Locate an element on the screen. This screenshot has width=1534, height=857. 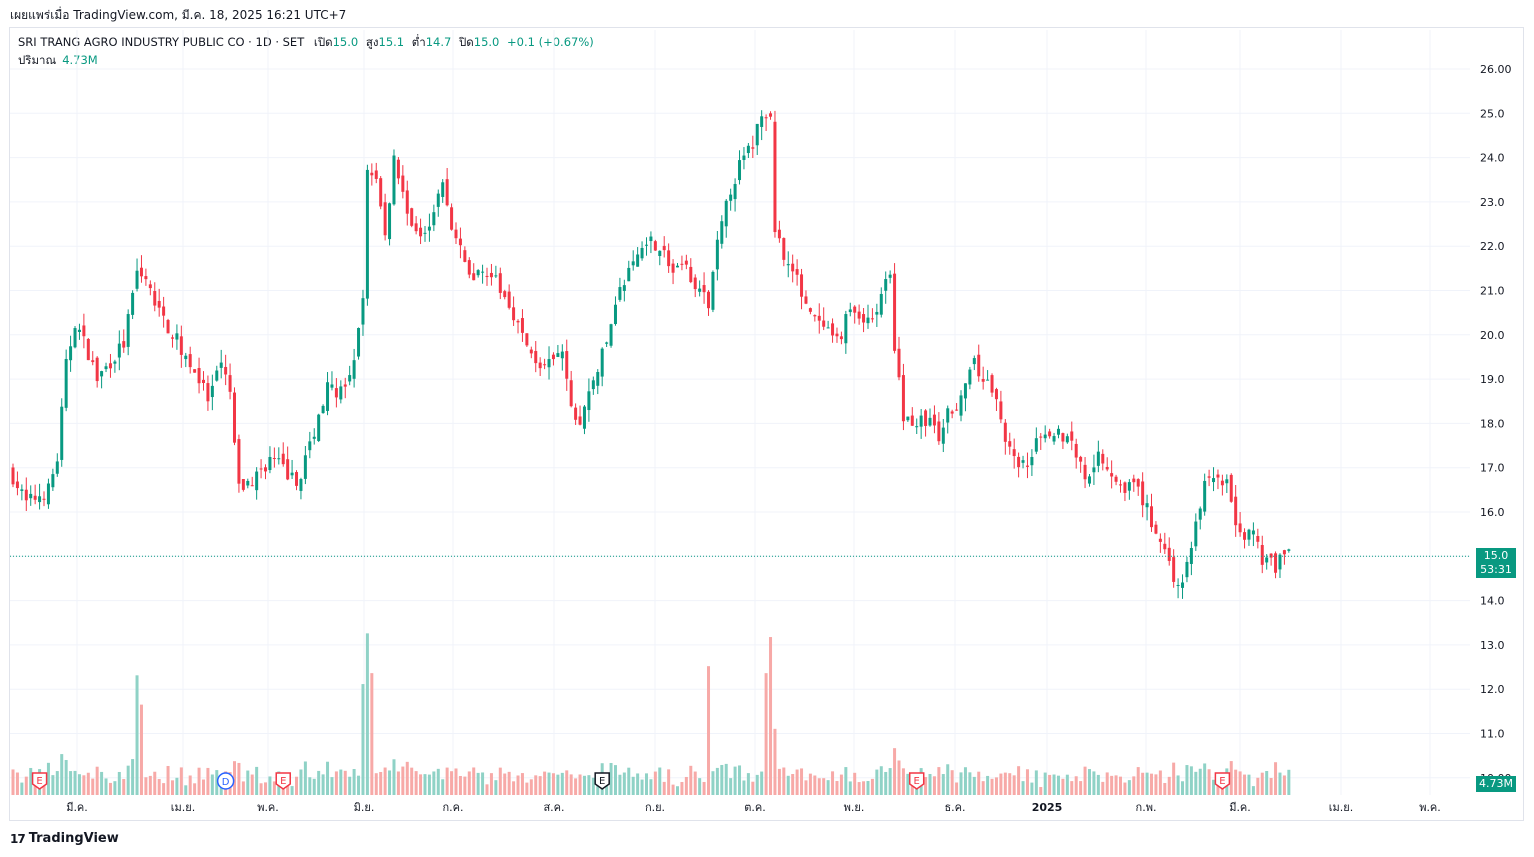
tradingview-logo-icon: 17 is located at coordinates (18, 838).